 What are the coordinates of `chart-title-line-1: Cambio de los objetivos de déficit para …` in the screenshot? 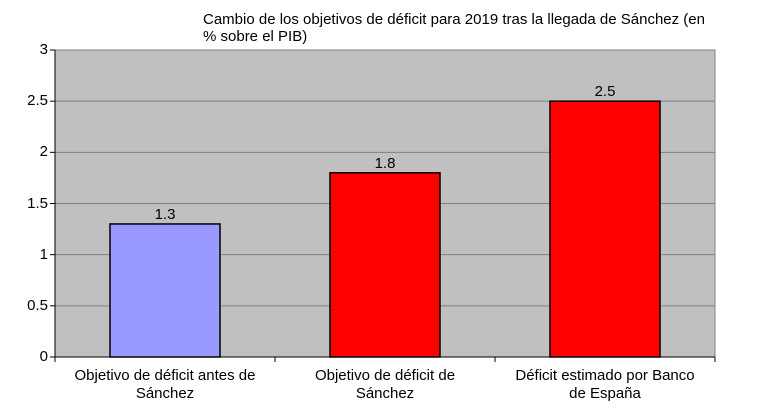 It's located at (454, 19).